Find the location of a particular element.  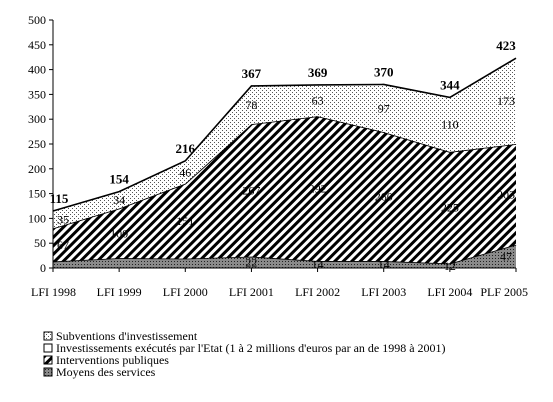

data-label: 100 is located at coordinates (119, 233).